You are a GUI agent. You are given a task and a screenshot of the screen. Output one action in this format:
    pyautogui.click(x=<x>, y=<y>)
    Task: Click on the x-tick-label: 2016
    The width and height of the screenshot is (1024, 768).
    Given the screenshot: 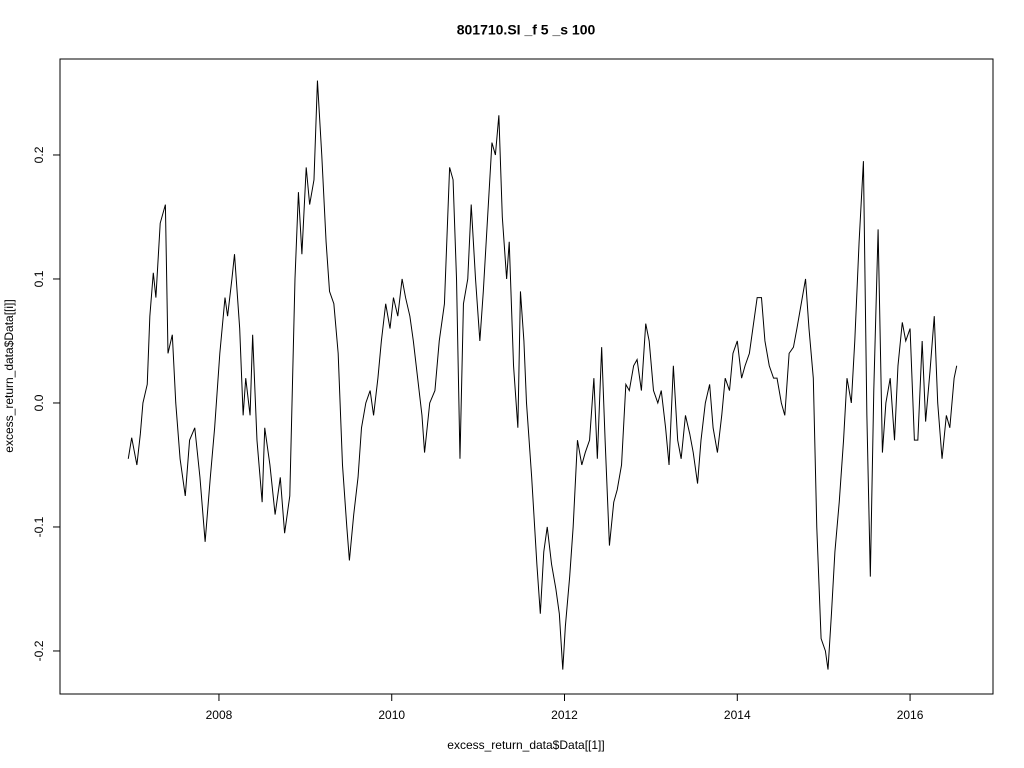 What is the action you would take?
    pyautogui.click(x=910, y=715)
    